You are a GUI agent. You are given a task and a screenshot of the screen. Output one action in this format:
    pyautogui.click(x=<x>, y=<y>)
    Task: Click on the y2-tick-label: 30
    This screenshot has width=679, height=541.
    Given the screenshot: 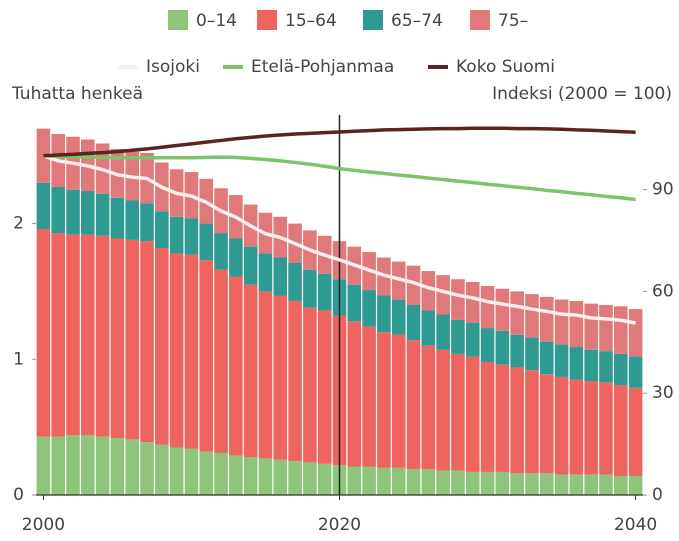 What is the action you would take?
    pyautogui.click(x=663, y=393)
    